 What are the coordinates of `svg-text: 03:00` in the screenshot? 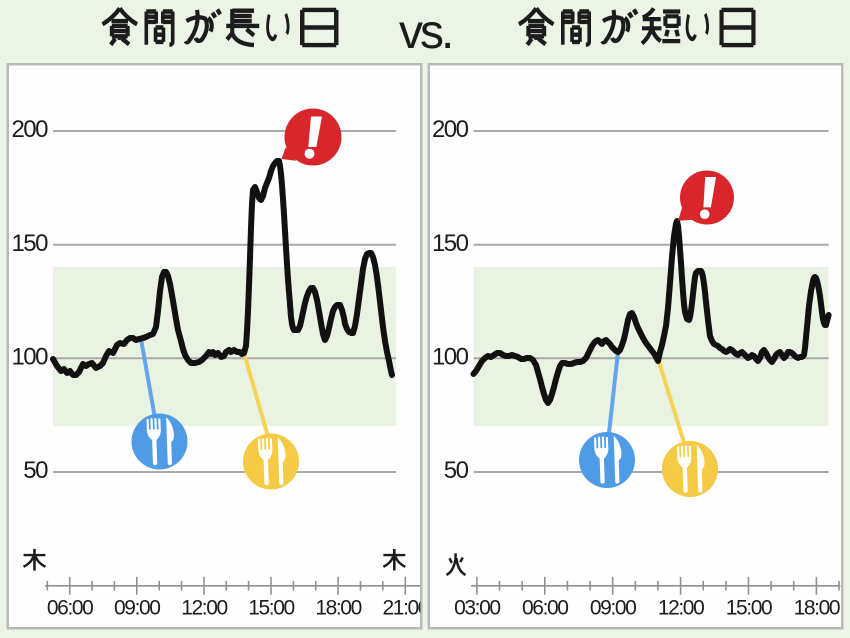 It's located at (477, 607).